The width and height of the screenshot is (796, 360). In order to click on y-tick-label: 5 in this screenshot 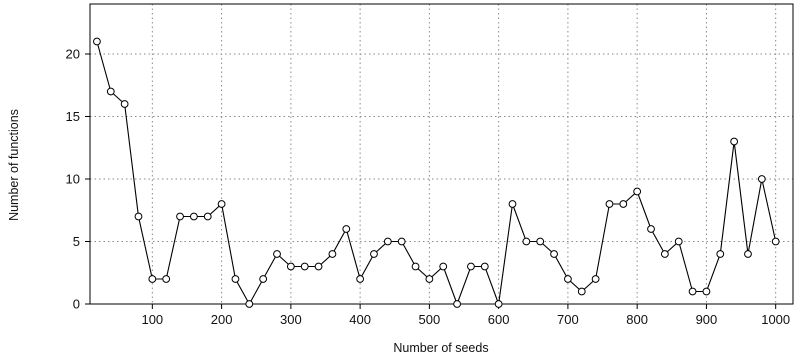, I will do `click(76, 241)`.